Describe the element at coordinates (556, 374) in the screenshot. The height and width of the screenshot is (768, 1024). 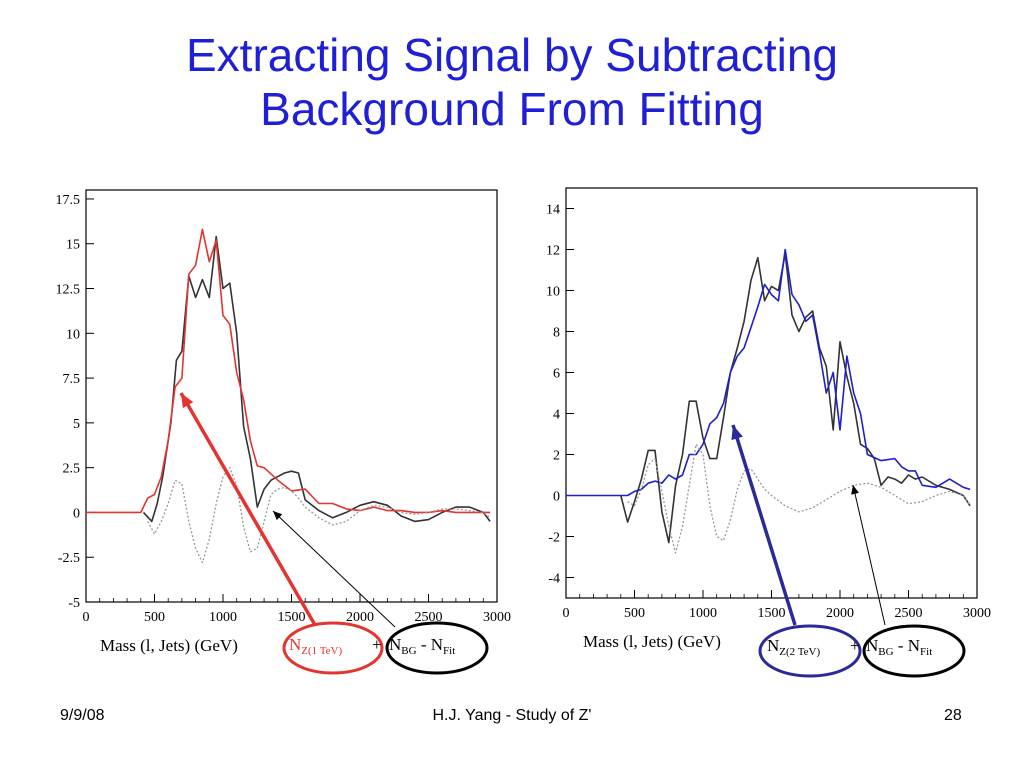
I see `y-tick-label: 6` at that location.